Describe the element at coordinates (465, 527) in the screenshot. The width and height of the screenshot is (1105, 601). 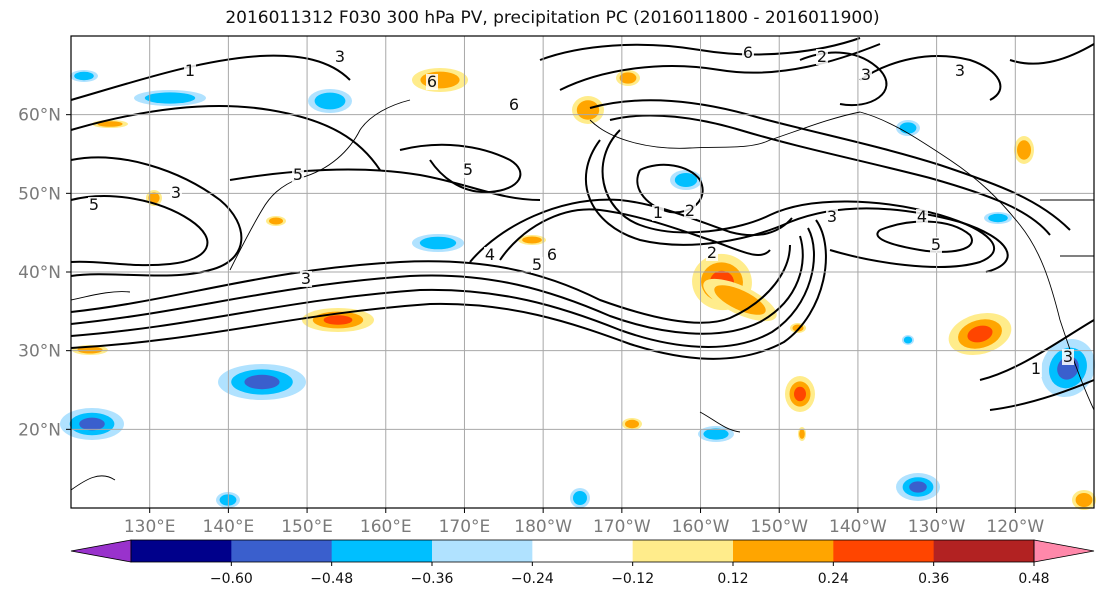
I see `lon-tick-label: 170°E` at that location.